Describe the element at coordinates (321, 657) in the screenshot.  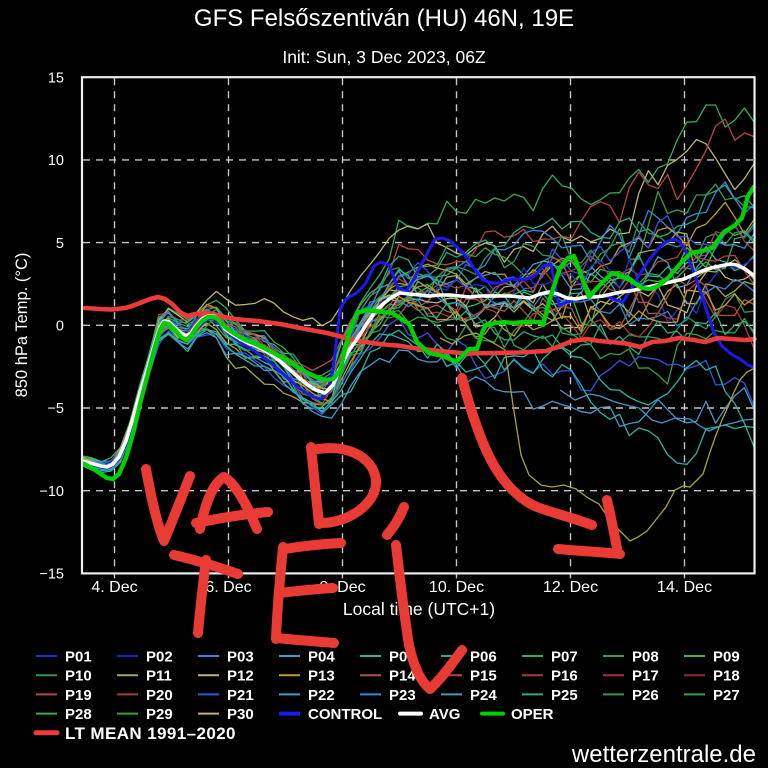
I see `svg-text: P04` at that location.